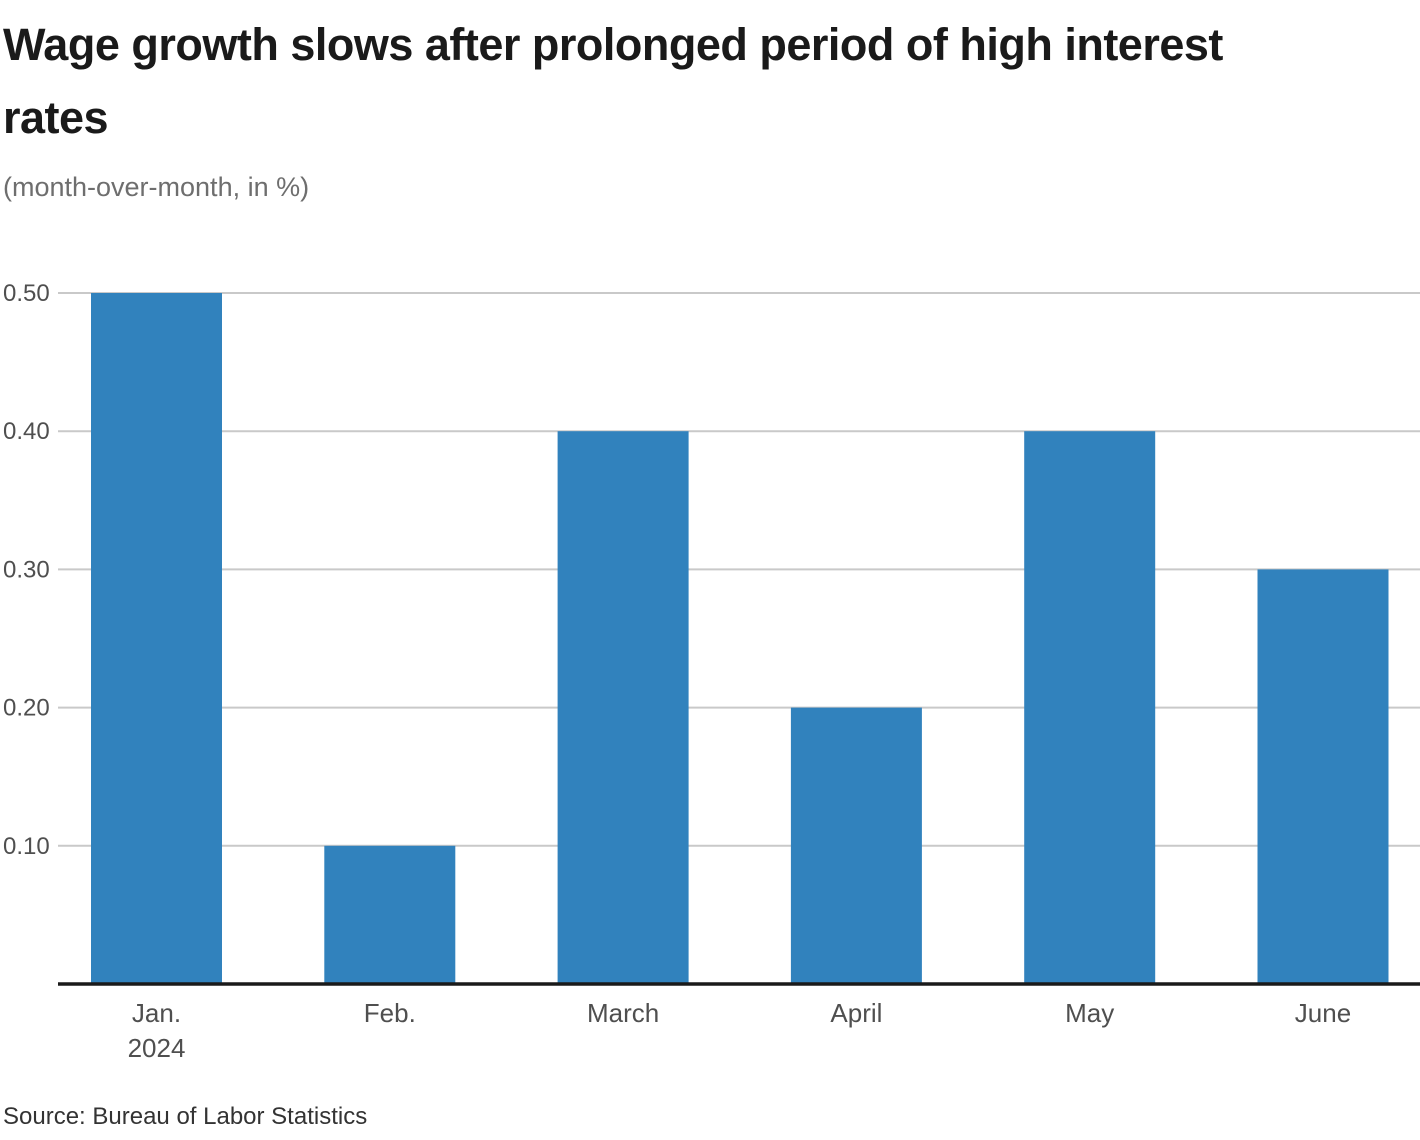 This screenshot has width=1420, height=1140. Describe the element at coordinates (185, 1116) in the screenshot. I see `source-note: Source: Bureau of Labor Statistics` at that location.